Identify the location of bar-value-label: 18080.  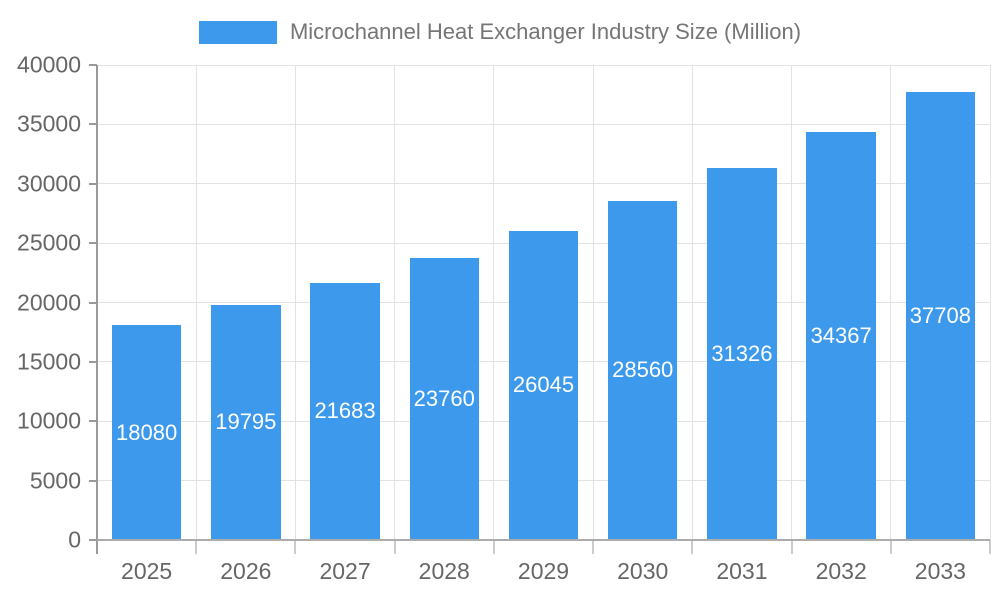
(147, 432).